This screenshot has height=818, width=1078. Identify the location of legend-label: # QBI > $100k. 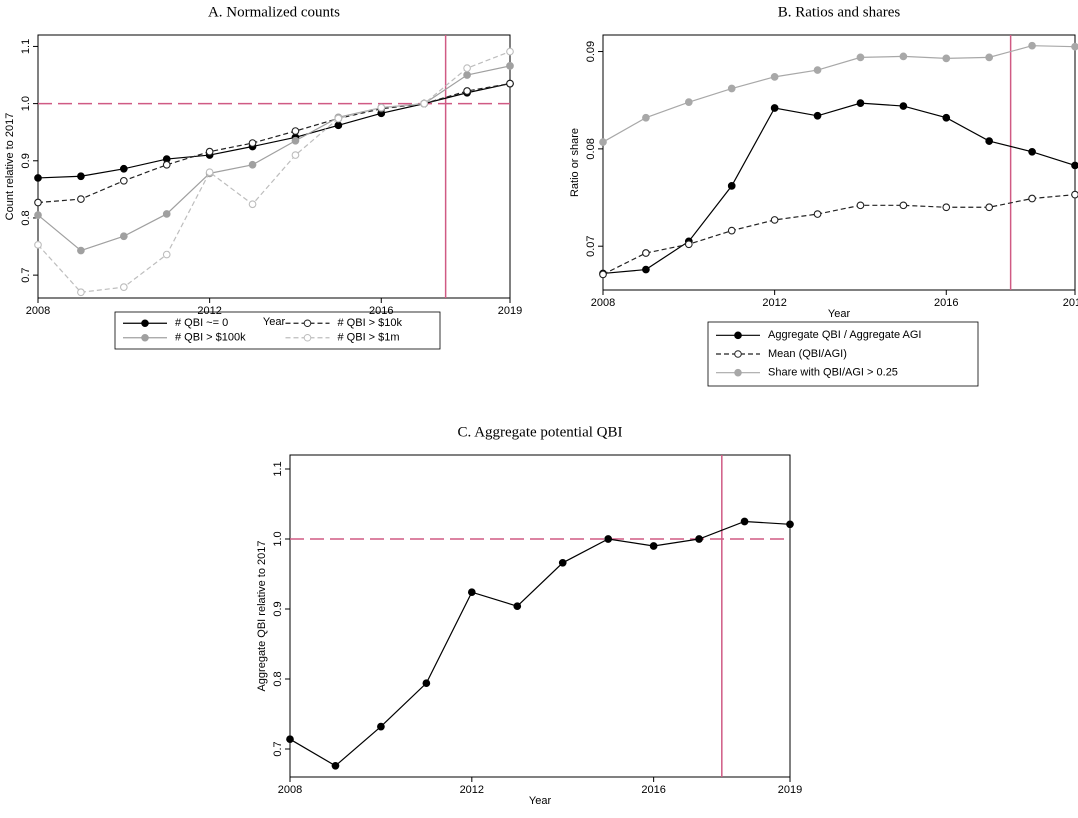
(210, 338).